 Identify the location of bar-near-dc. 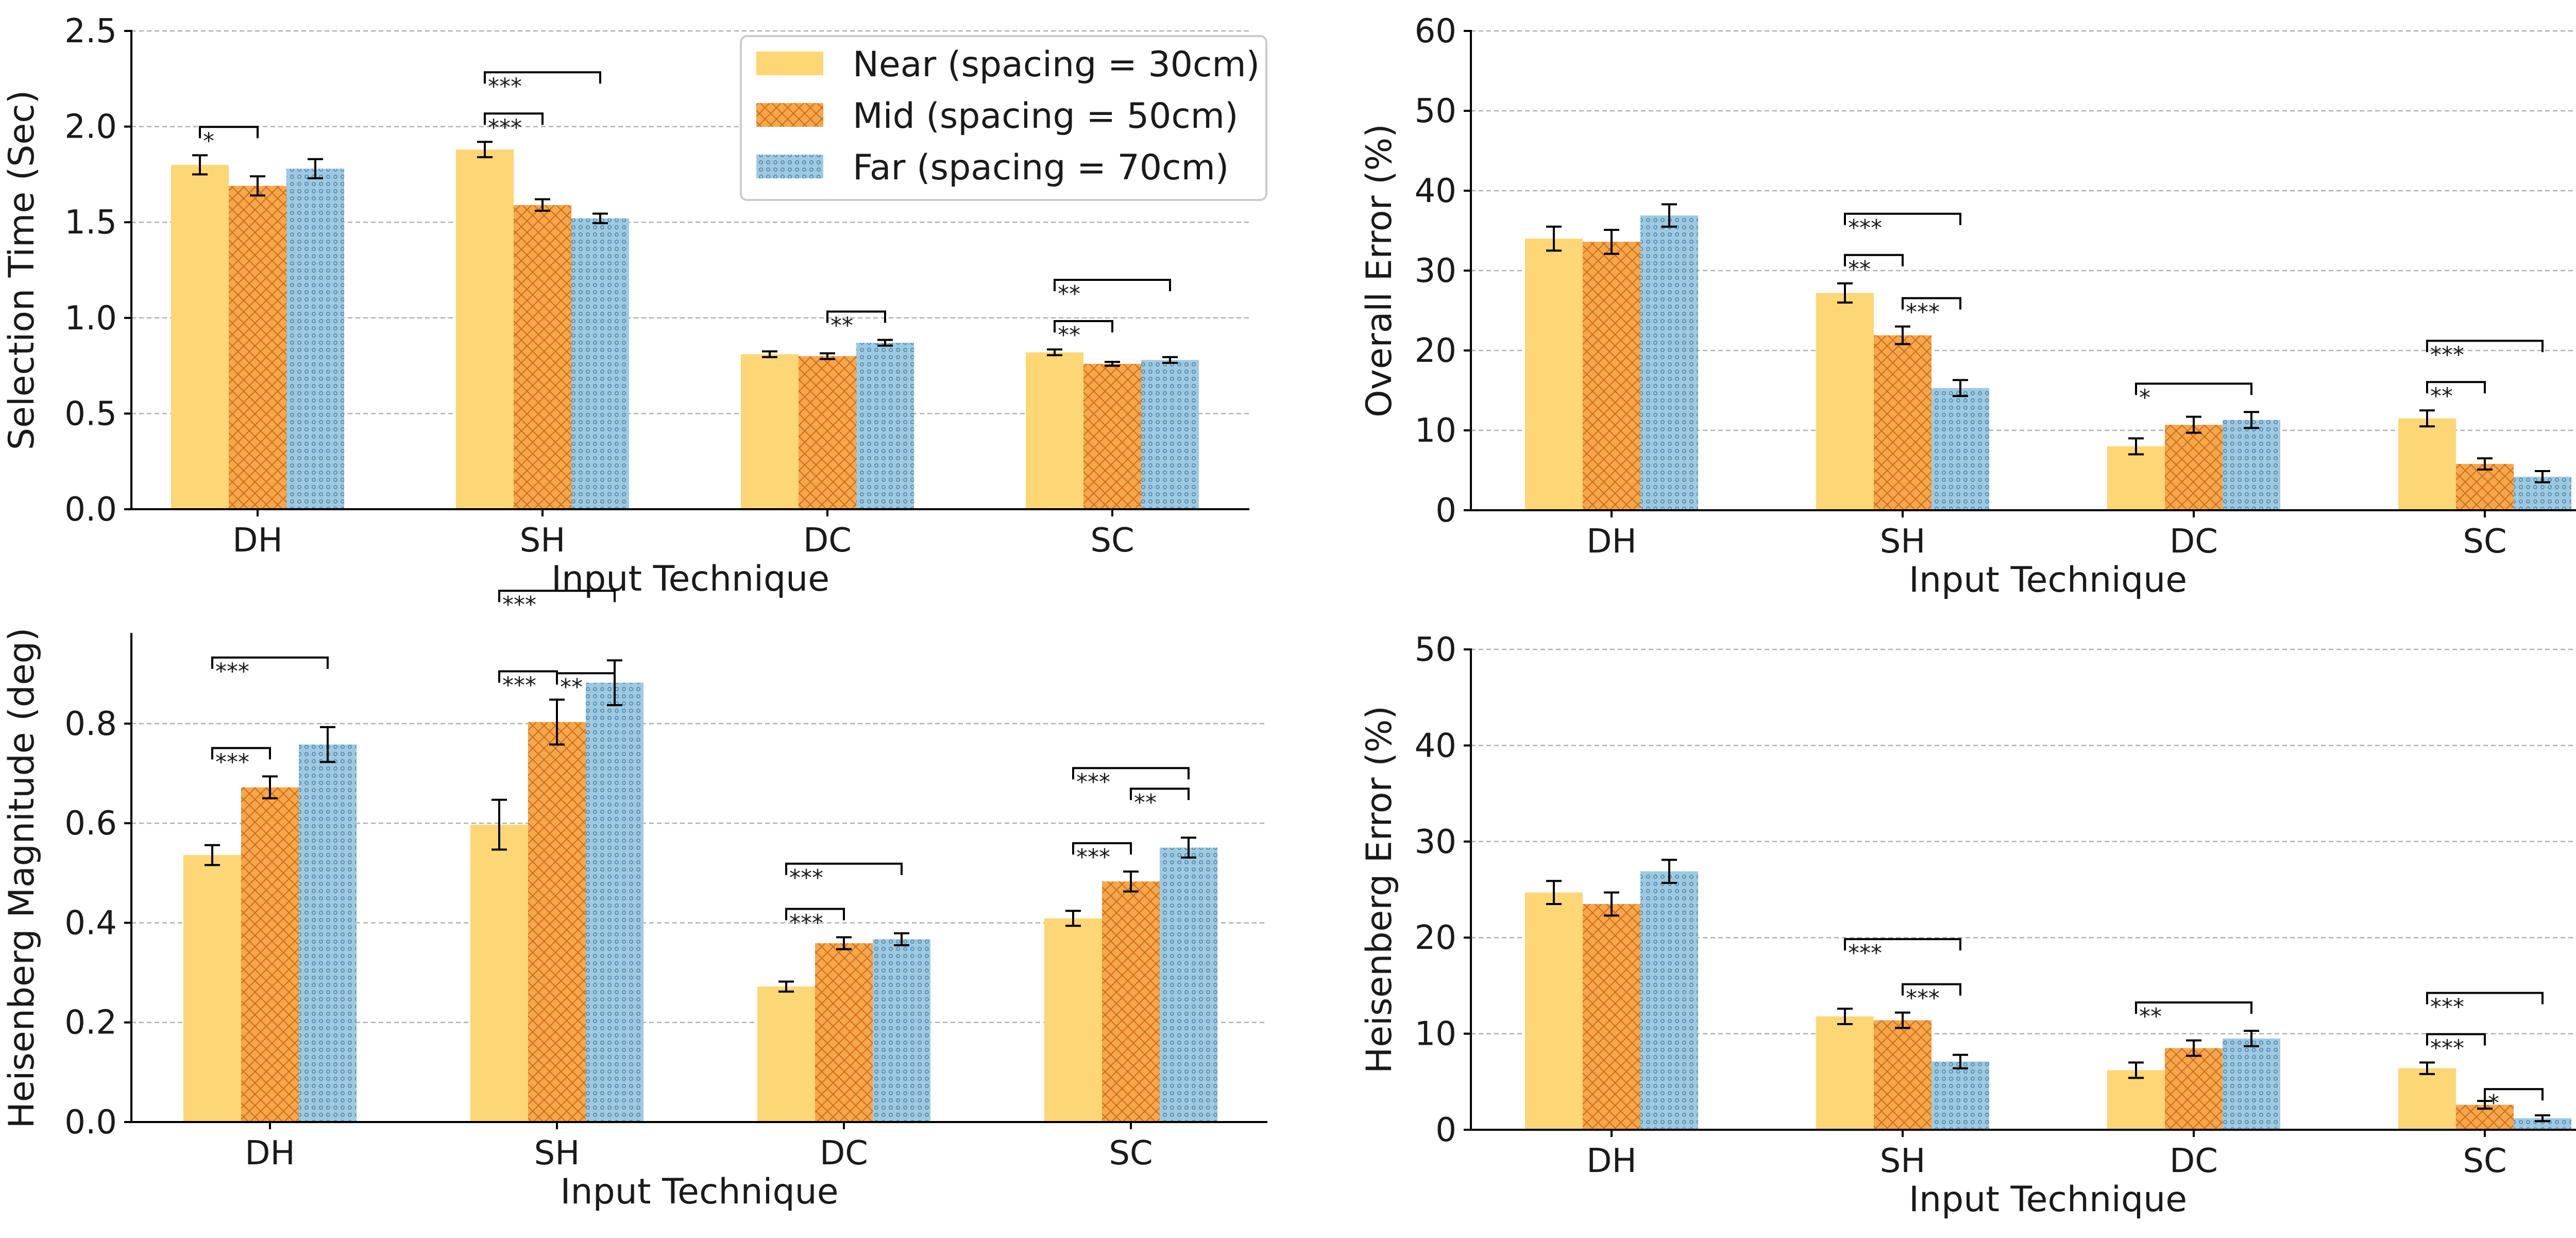
(2136, 1100).